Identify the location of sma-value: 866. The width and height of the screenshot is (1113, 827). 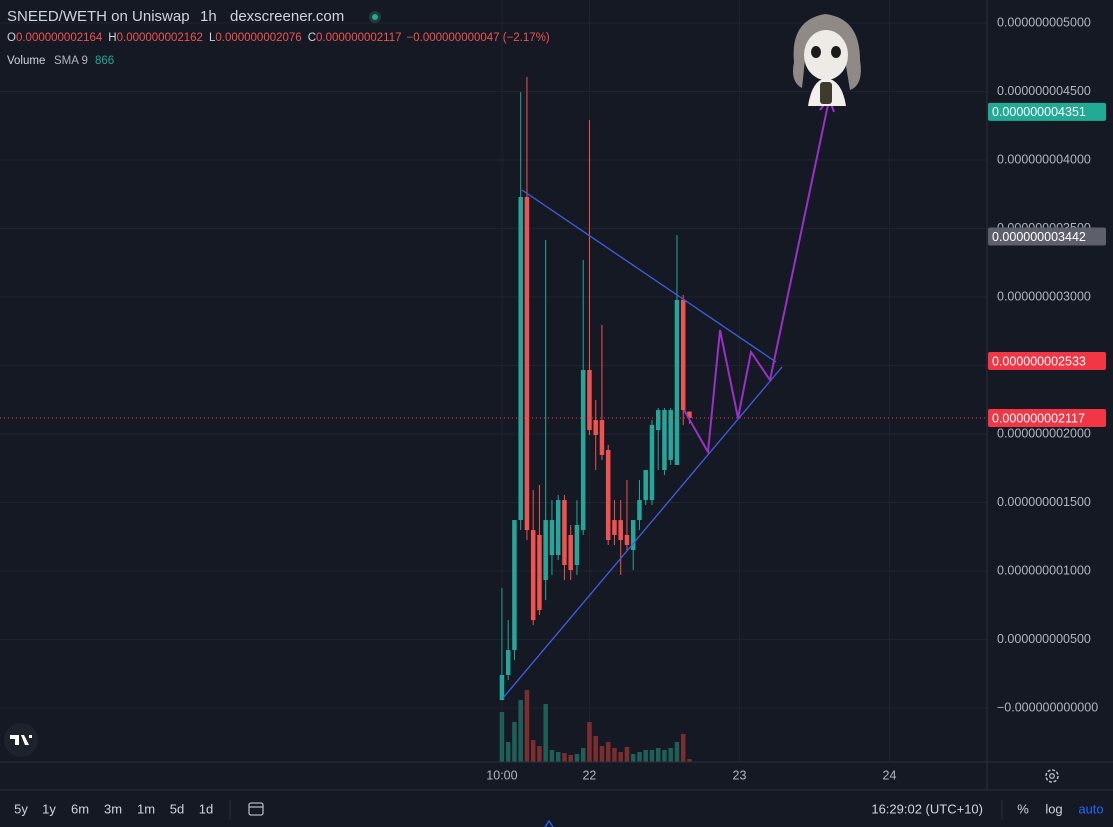
(104, 61).